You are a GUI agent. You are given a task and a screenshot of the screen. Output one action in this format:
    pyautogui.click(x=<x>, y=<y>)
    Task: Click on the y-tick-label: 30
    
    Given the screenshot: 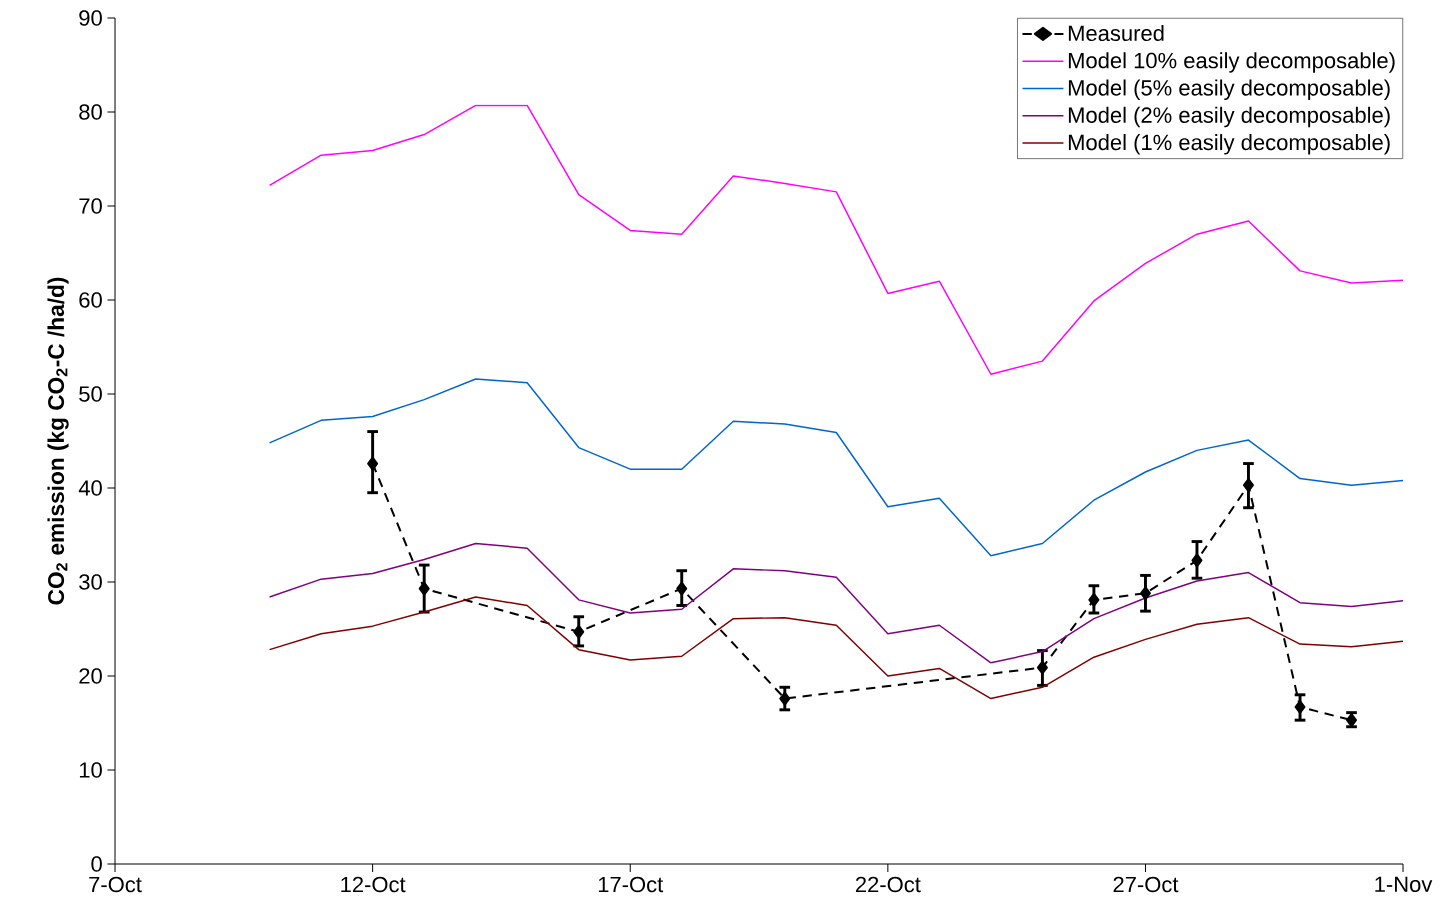 What is the action you would take?
    pyautogui.click(x=90, y=582)
    